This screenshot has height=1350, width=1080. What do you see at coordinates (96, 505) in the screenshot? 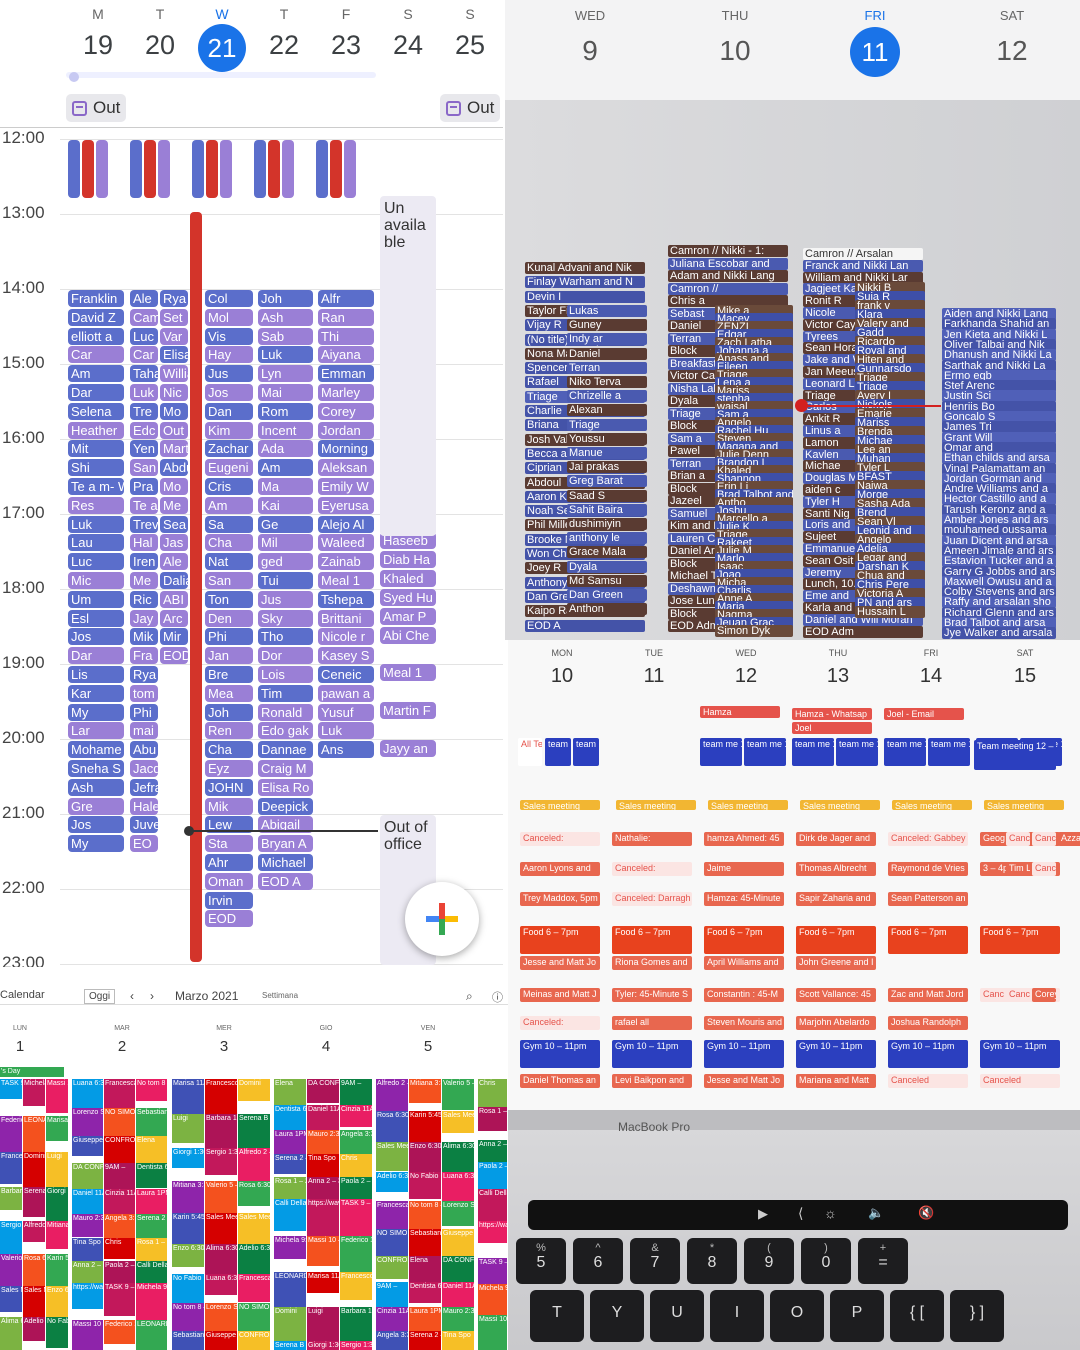
I see `calendar-event: Res` at bounding box center [96, 505].